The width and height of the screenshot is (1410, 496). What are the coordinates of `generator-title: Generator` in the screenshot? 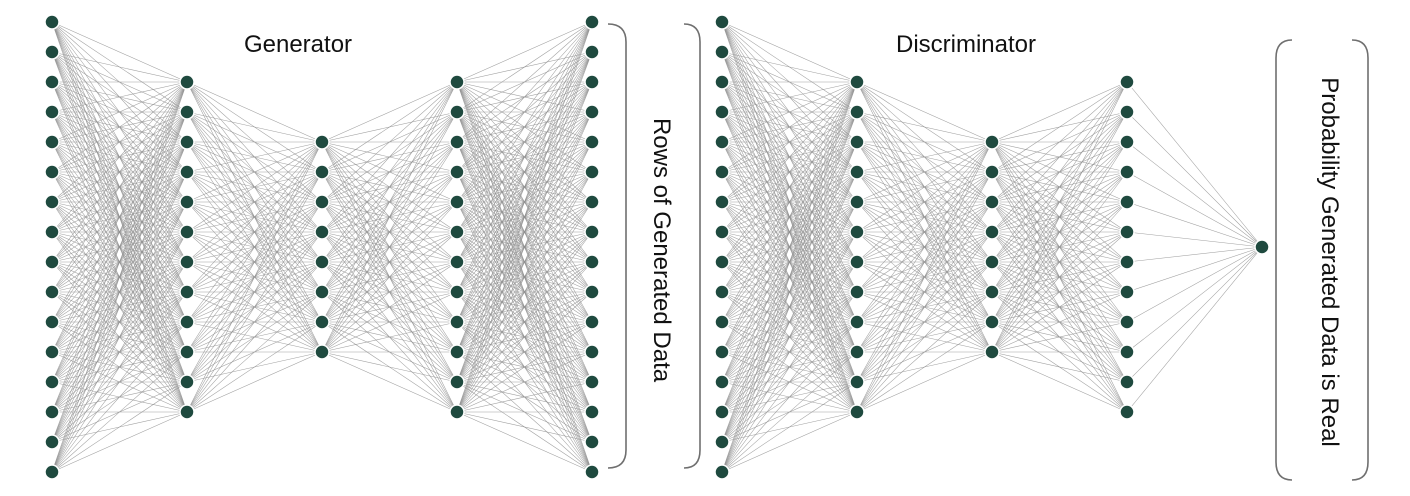 It's located at (298, 44).